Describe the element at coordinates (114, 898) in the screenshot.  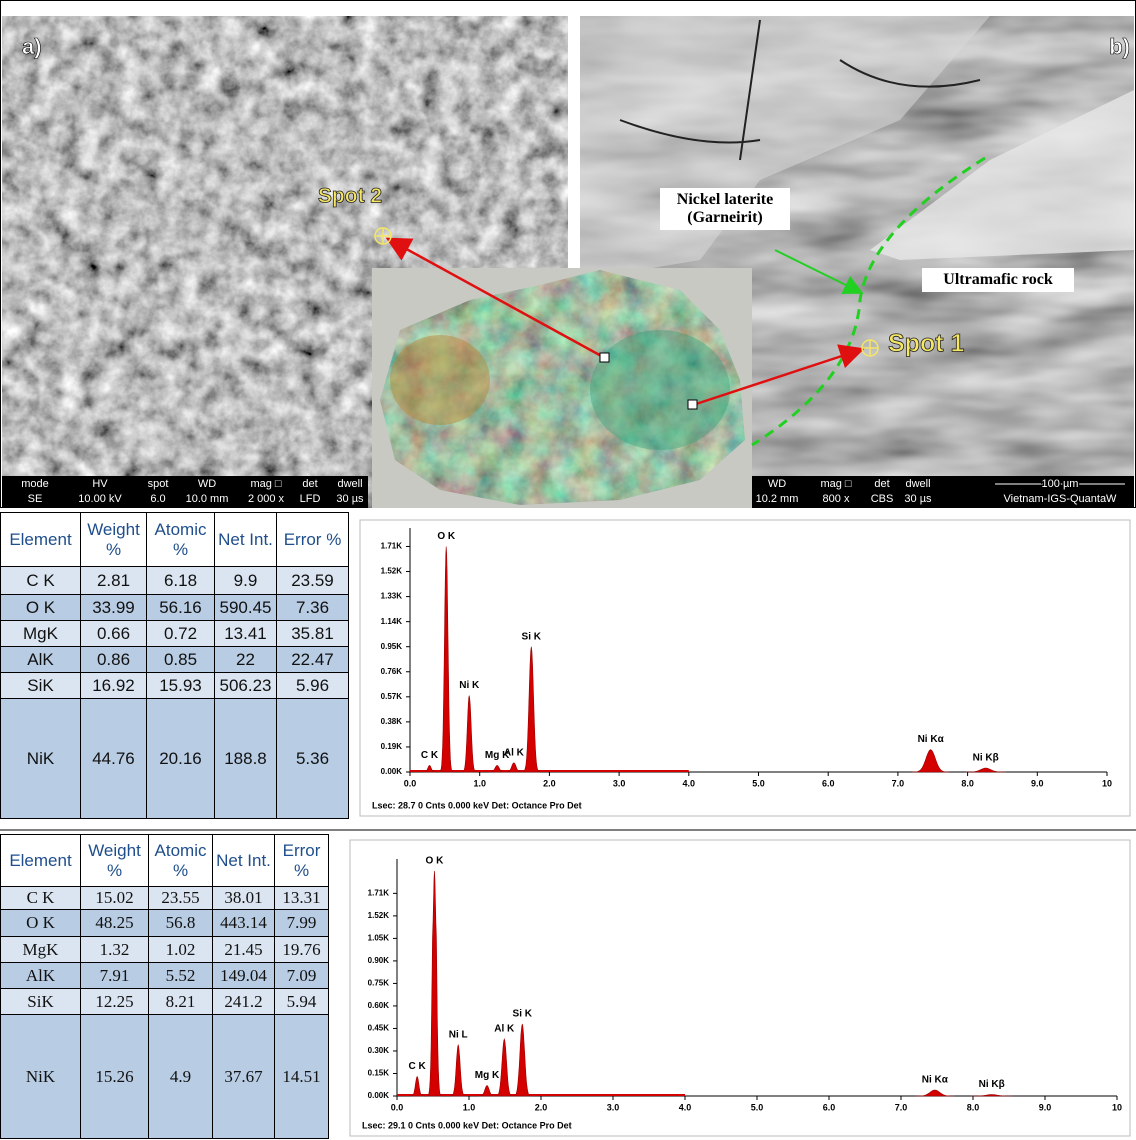
I see `table-cell: 15.02` at that location.